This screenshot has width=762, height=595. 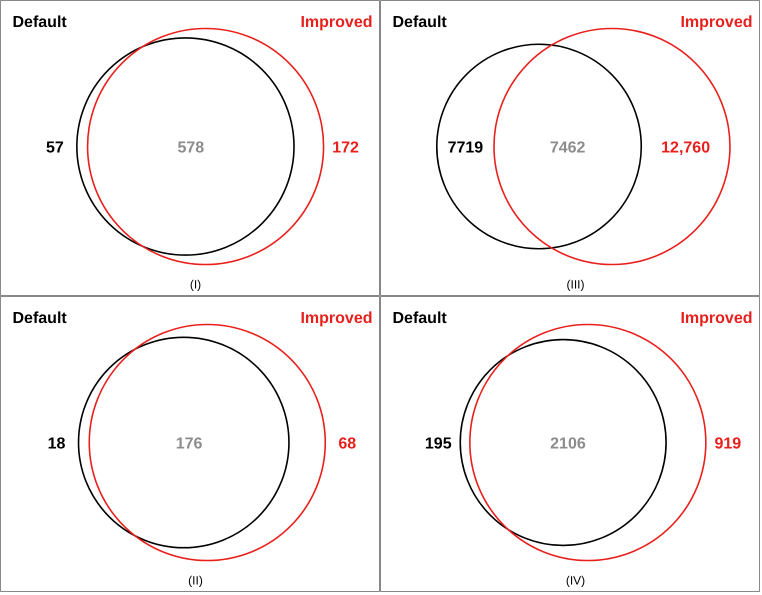 What do you see at coordinates (196, 285) in the screenshot?
I see `text: (I)` at bounding box center [196, 285].